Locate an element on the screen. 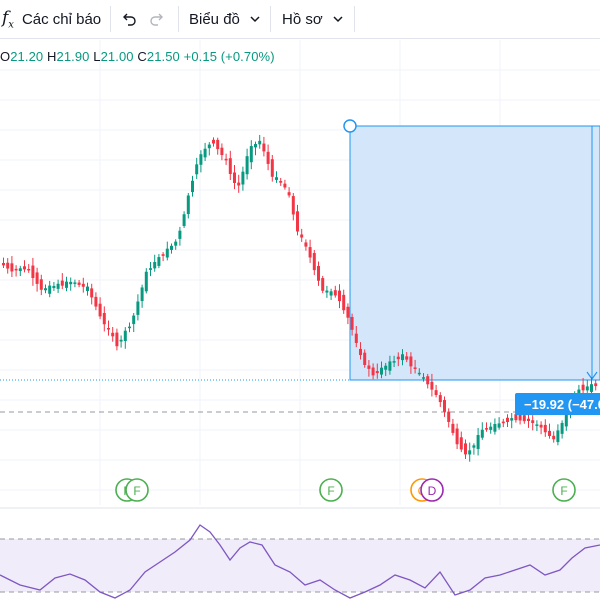  top-toolbar: fx Các chỉ báo Biểu đồ Hồ sơ is located at coordinates (300, 19).